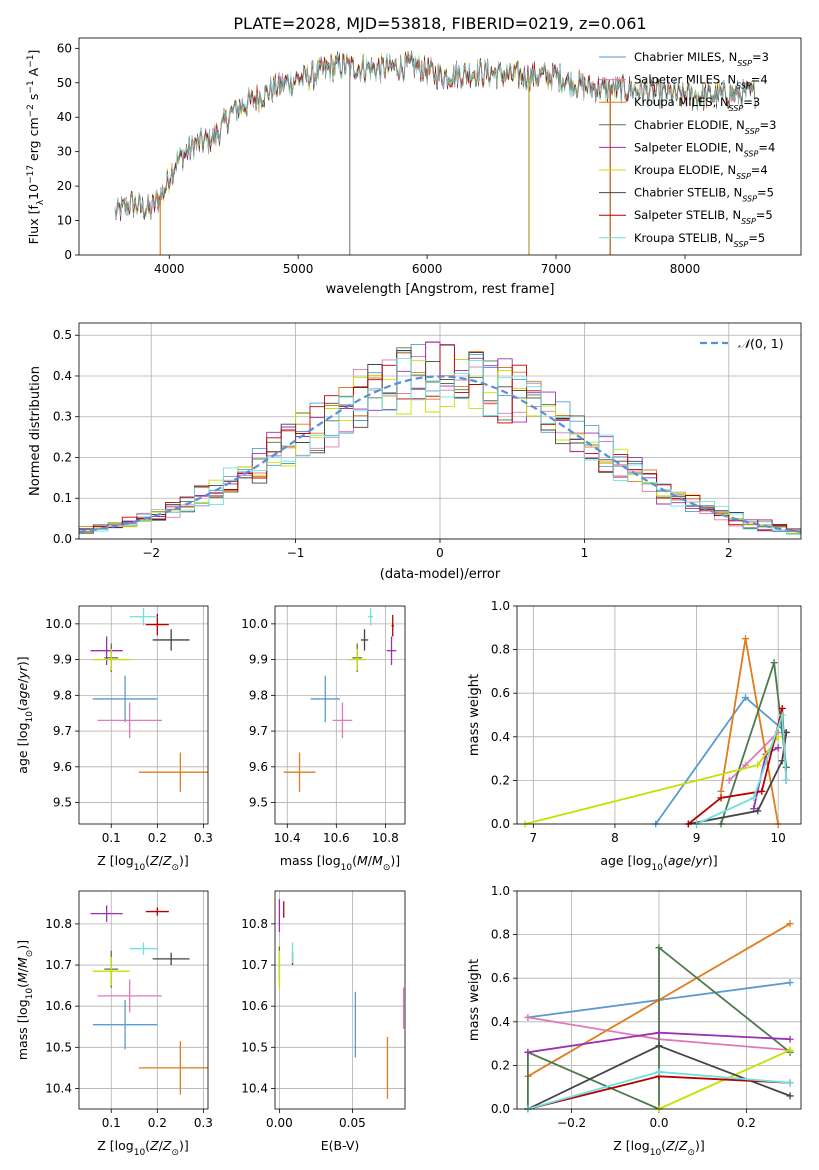  I want to click on age-vs-z-ylabel: age [log10(age/yr)], so click(25, 714).